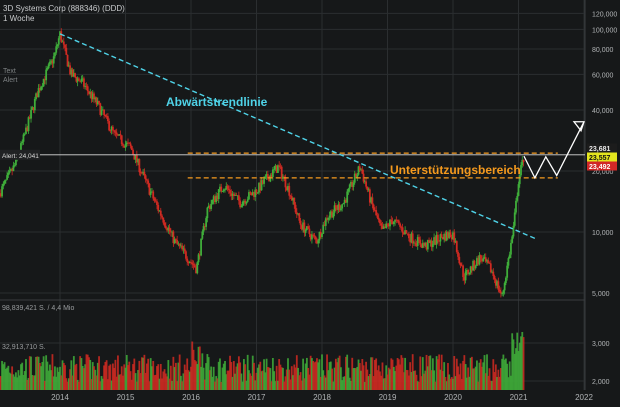  Describe the element at coordinates (554, 150) in the screenshot. I see `projection-path` at that location.